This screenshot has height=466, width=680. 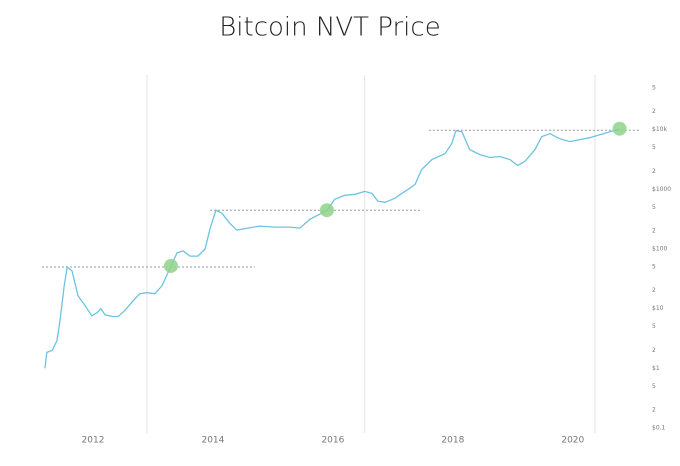 I want to click on y-tick-label: $1000, so click(x=661, y=189).